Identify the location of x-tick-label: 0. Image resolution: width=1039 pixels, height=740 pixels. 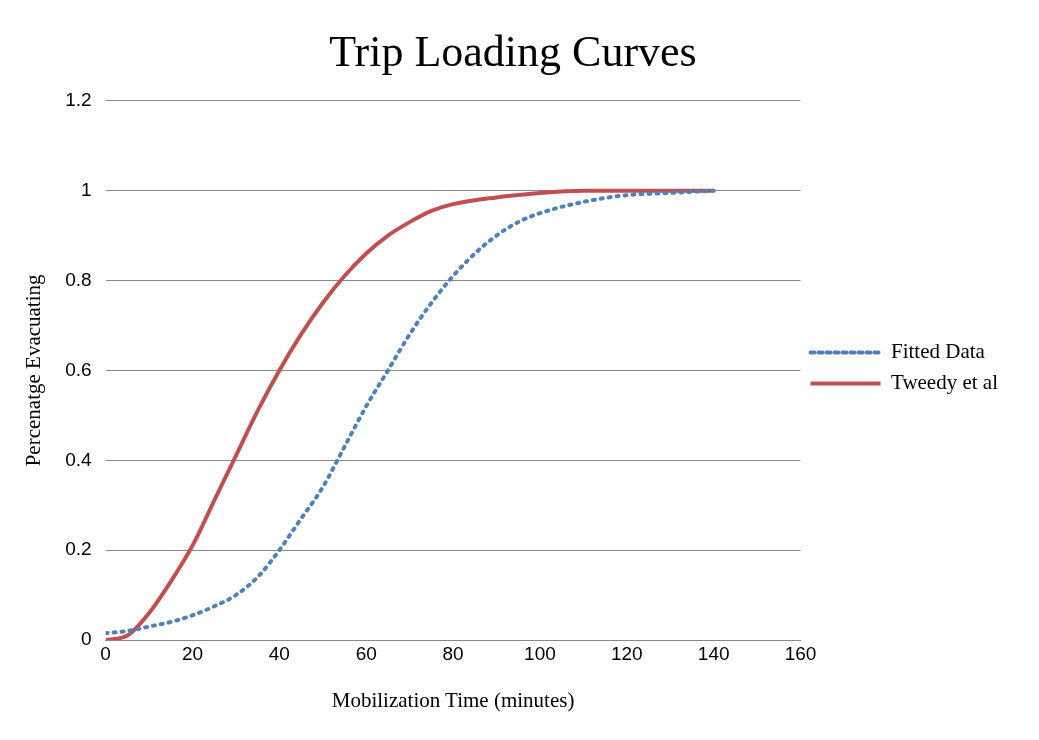
(105, 653).